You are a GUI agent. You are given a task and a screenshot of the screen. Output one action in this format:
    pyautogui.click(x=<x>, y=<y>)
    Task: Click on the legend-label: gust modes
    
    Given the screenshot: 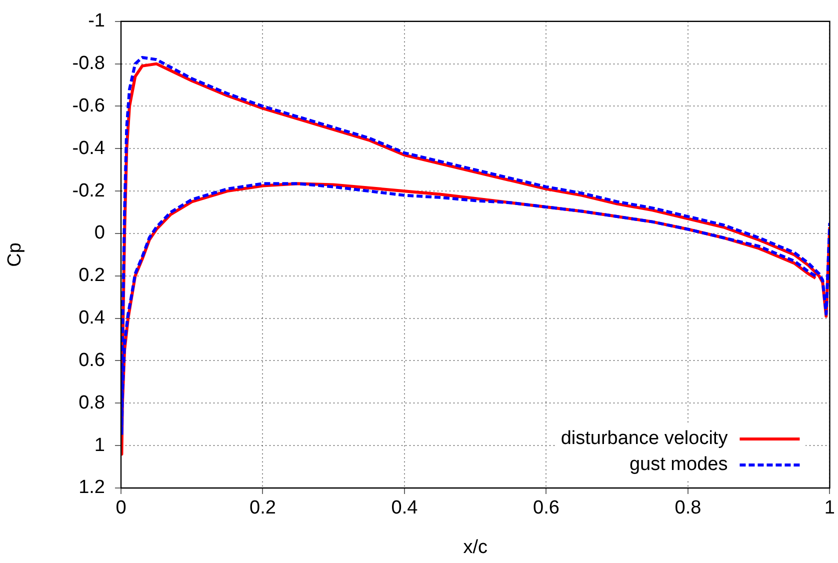 What is the action you would take?
    pyautogui.click(x=678, y=465)
    